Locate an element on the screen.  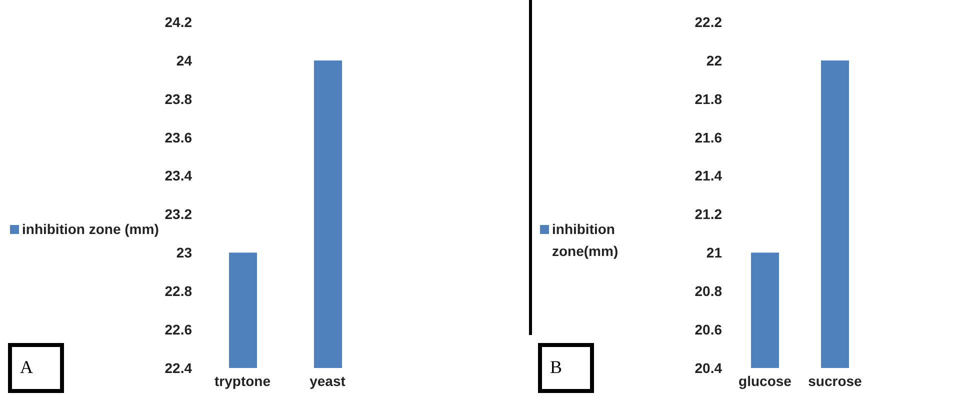
y-tick-label: 20.6 is located at coordinates (708, 330).